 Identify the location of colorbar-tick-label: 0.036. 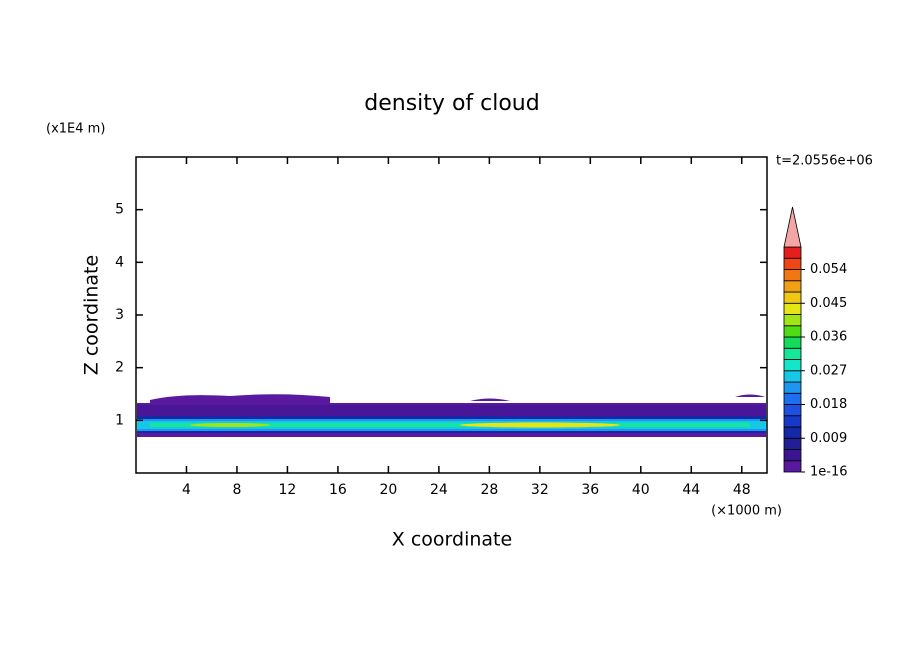
(828, 337).